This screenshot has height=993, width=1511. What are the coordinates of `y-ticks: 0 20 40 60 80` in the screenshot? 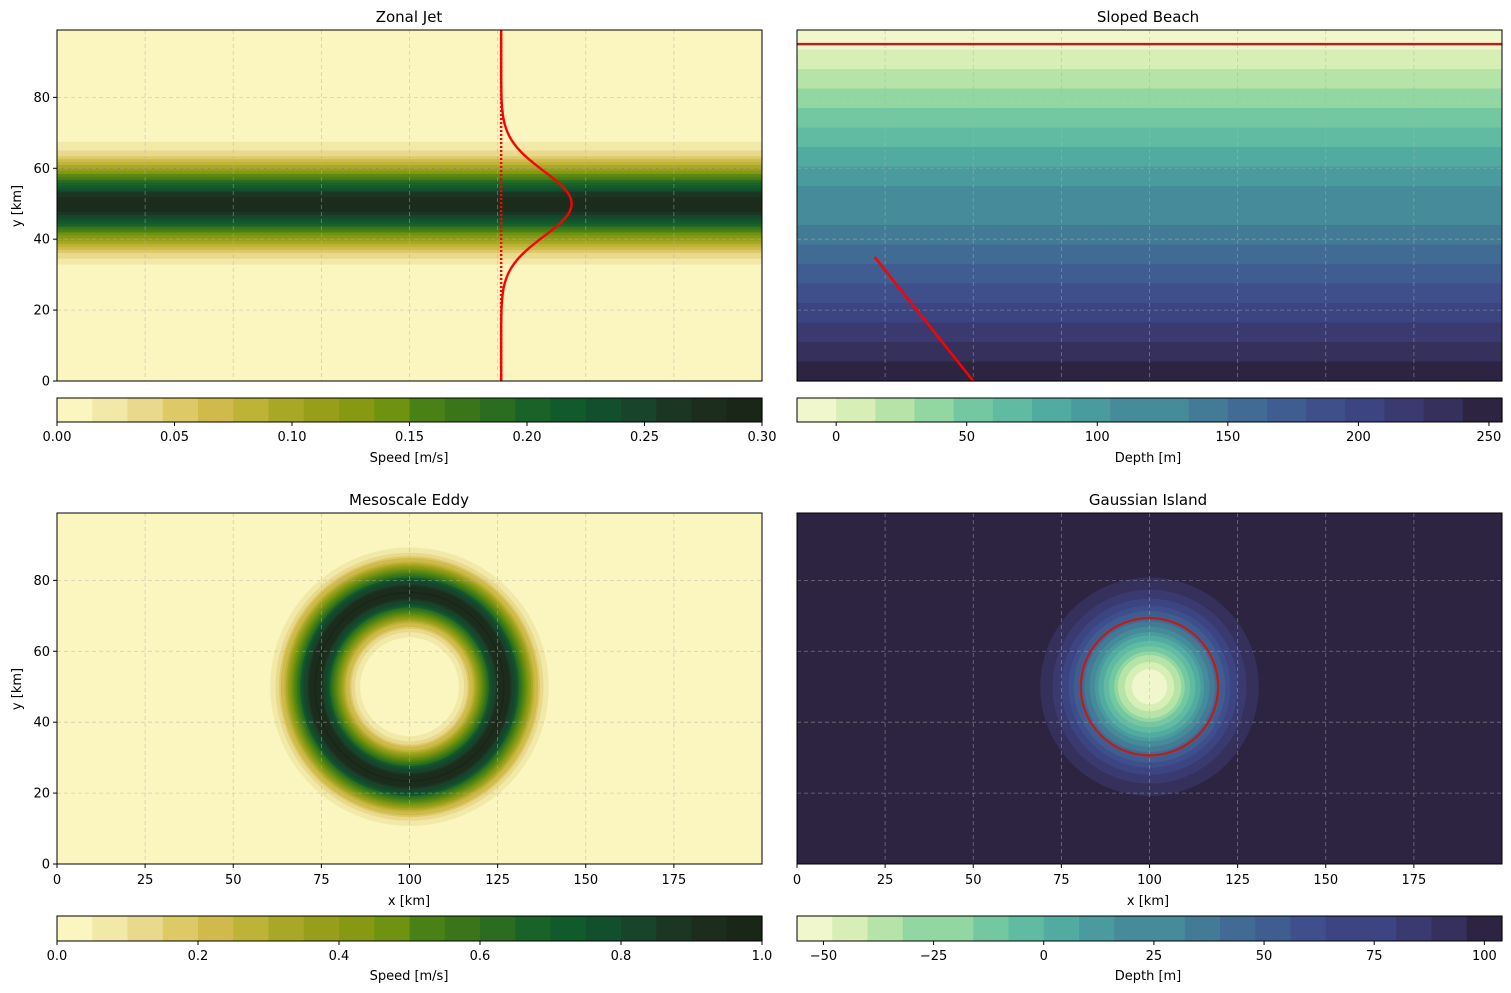 It's located at (45, 240).